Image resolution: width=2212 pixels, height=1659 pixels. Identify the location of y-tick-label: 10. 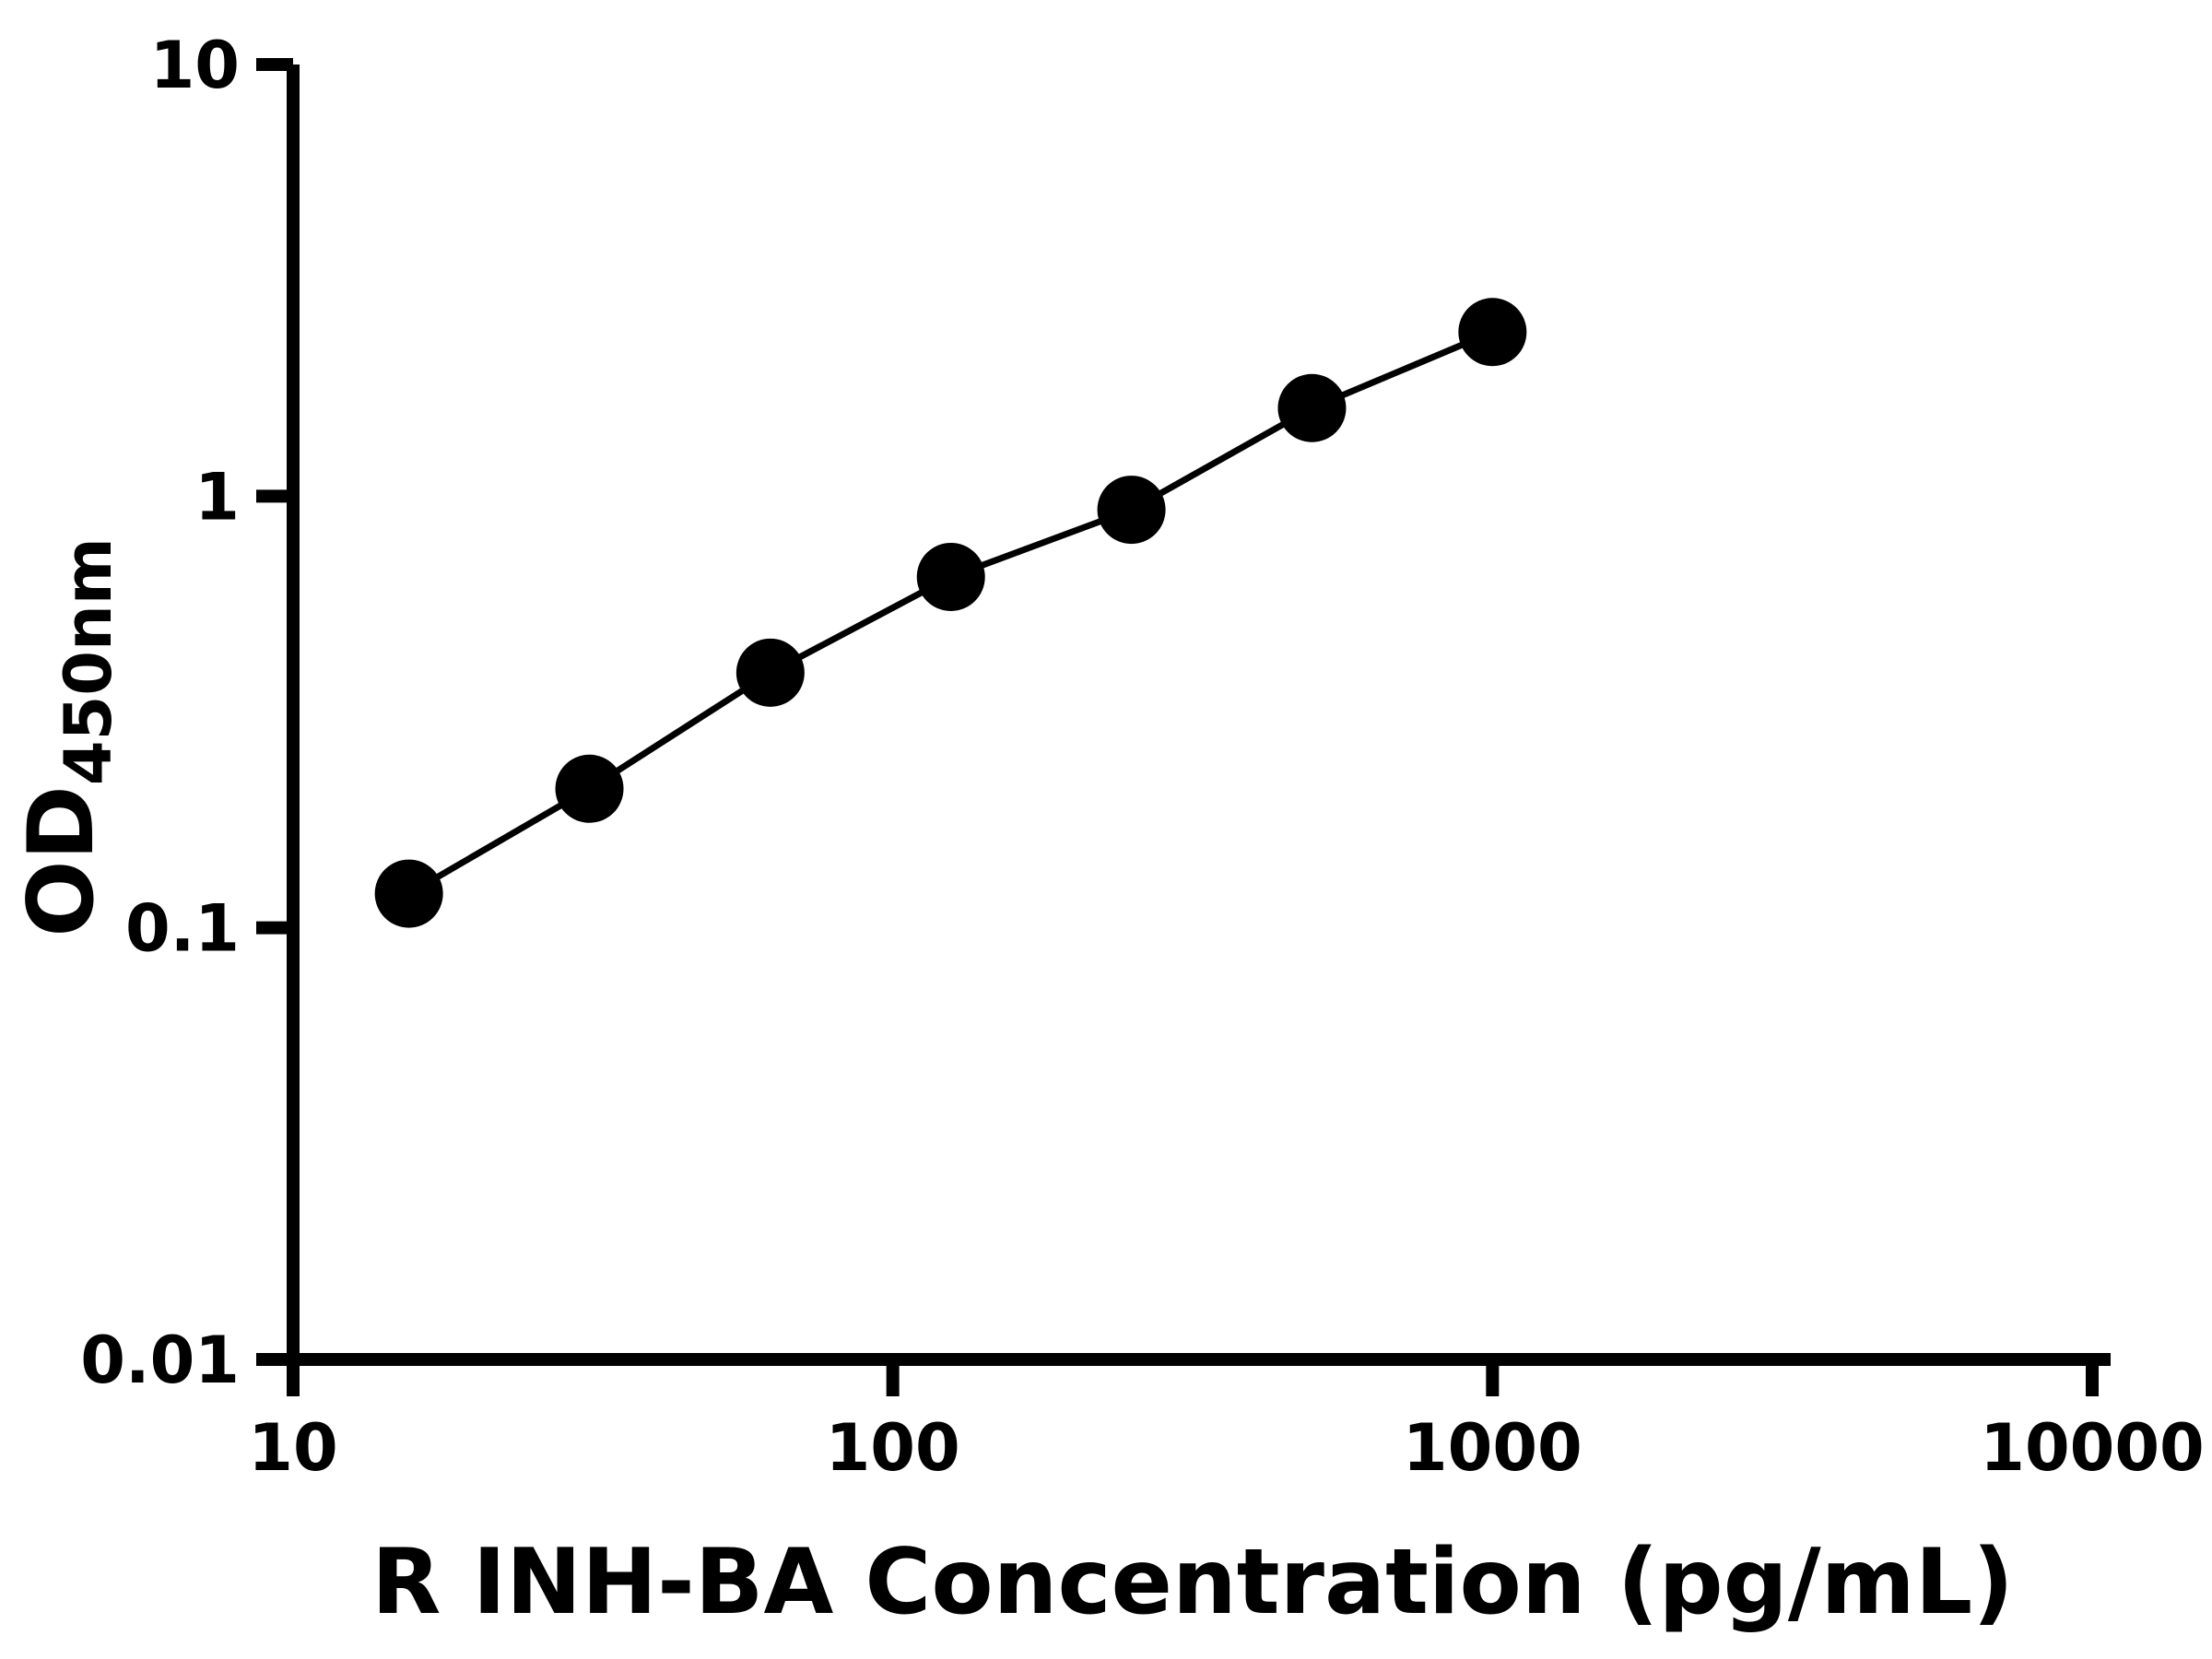
(195, 65).